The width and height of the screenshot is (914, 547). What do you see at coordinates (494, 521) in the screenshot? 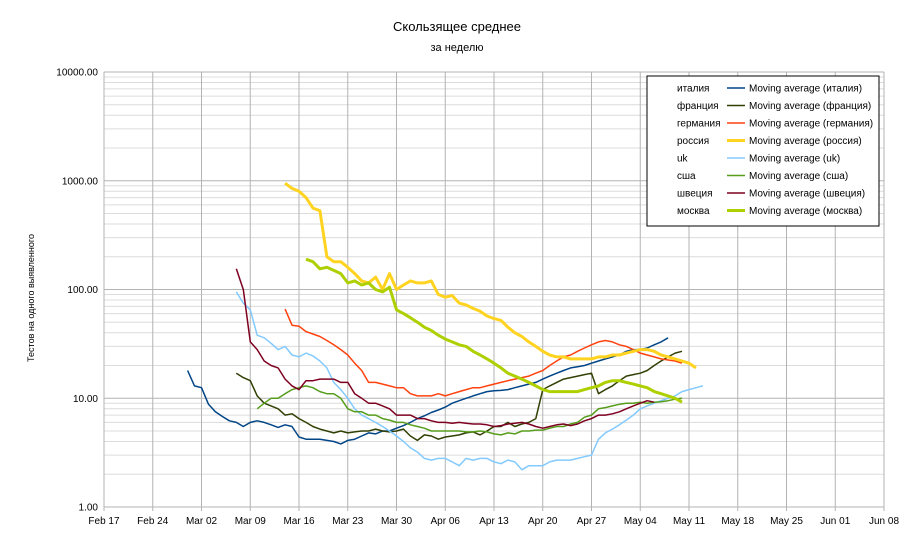
I see `x-tick-label: Apr 13` at bounding box center [494, 521].